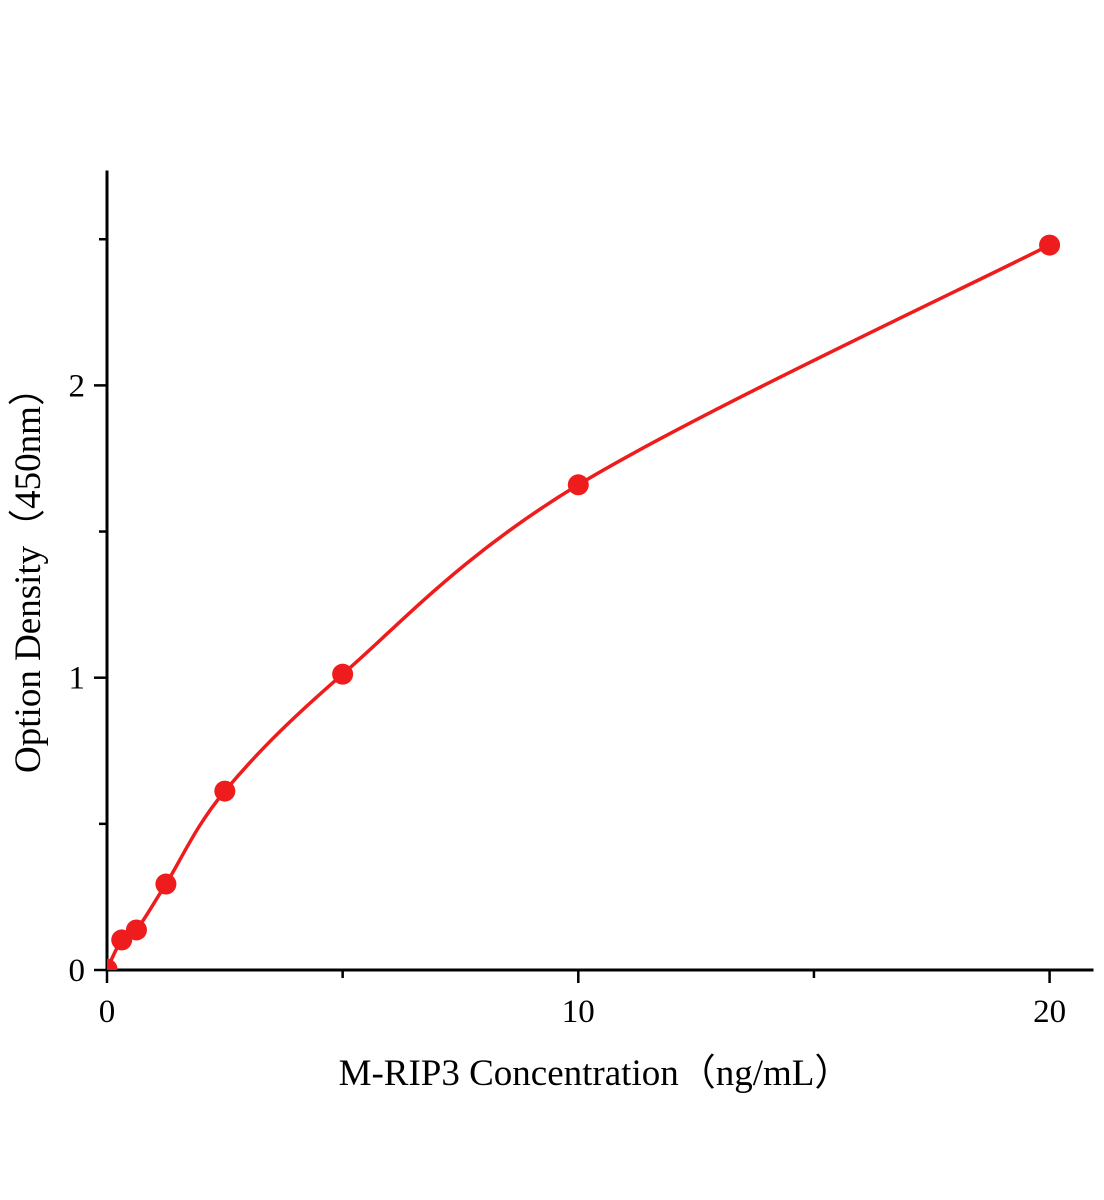 Image resolution: width=1104 pixels, height=1200 pixels. What do you see at coordinates (578, 1012) in the screenshot?
I see `x-tick-label: 10` at bounding box center [578, 1012].